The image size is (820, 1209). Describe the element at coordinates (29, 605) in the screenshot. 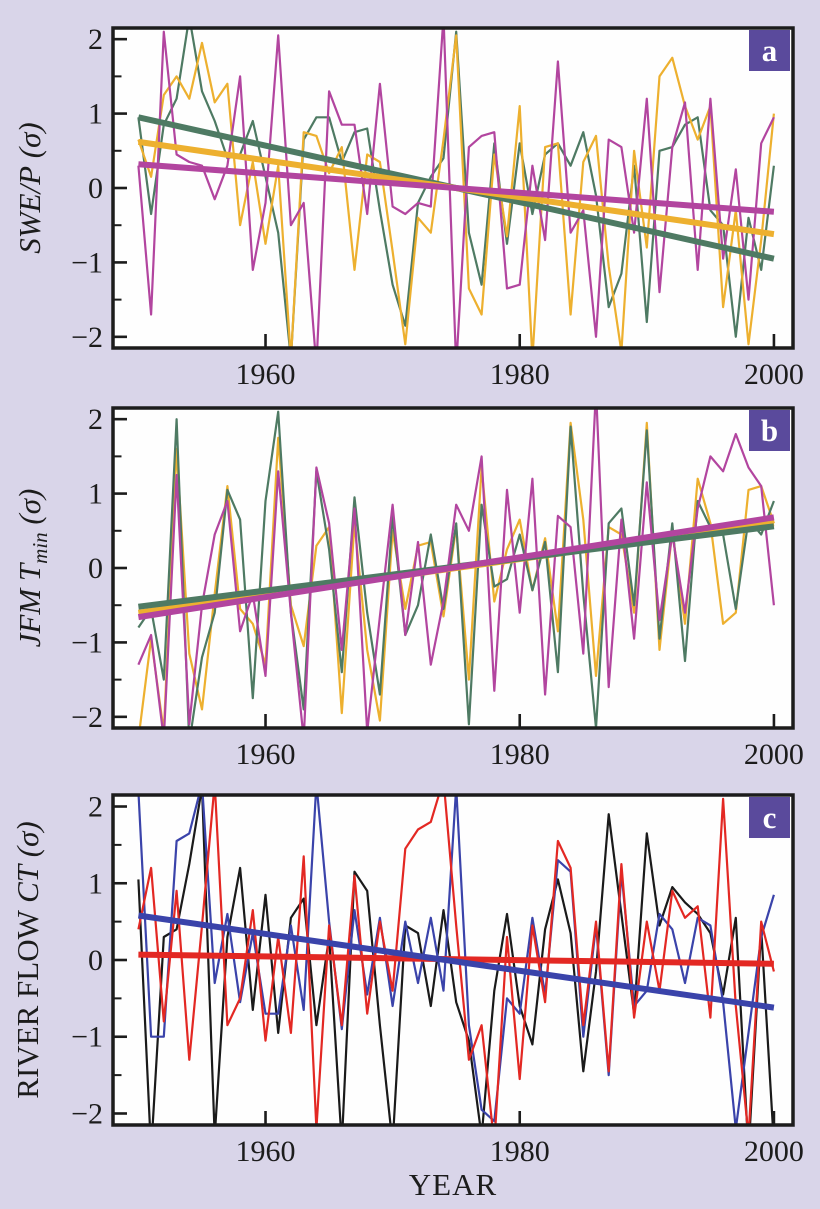

I see `y-title-main: JFM T` at that location.